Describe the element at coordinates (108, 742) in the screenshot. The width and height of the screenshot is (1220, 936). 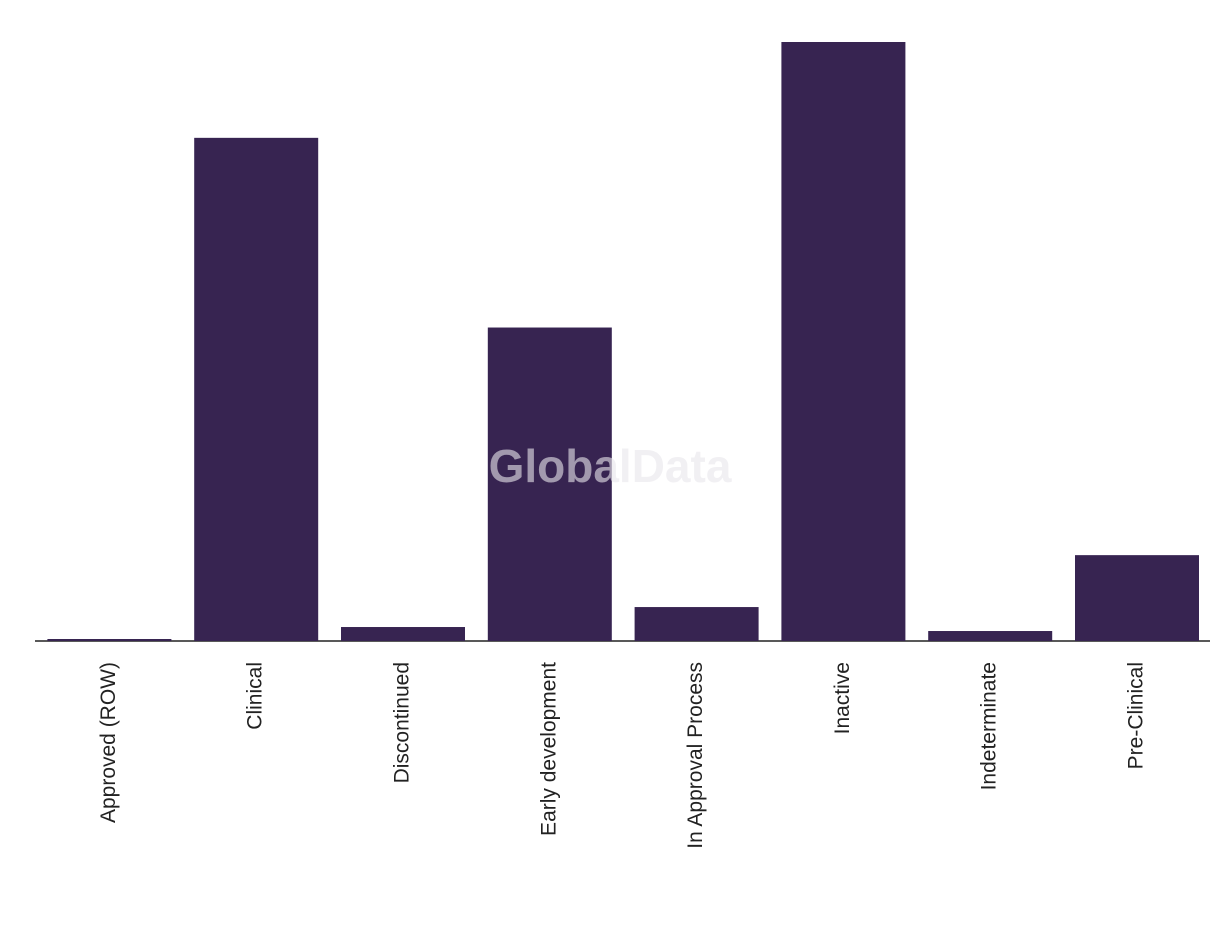
I see `x-tick-label: Approved (ROW)` at that location.